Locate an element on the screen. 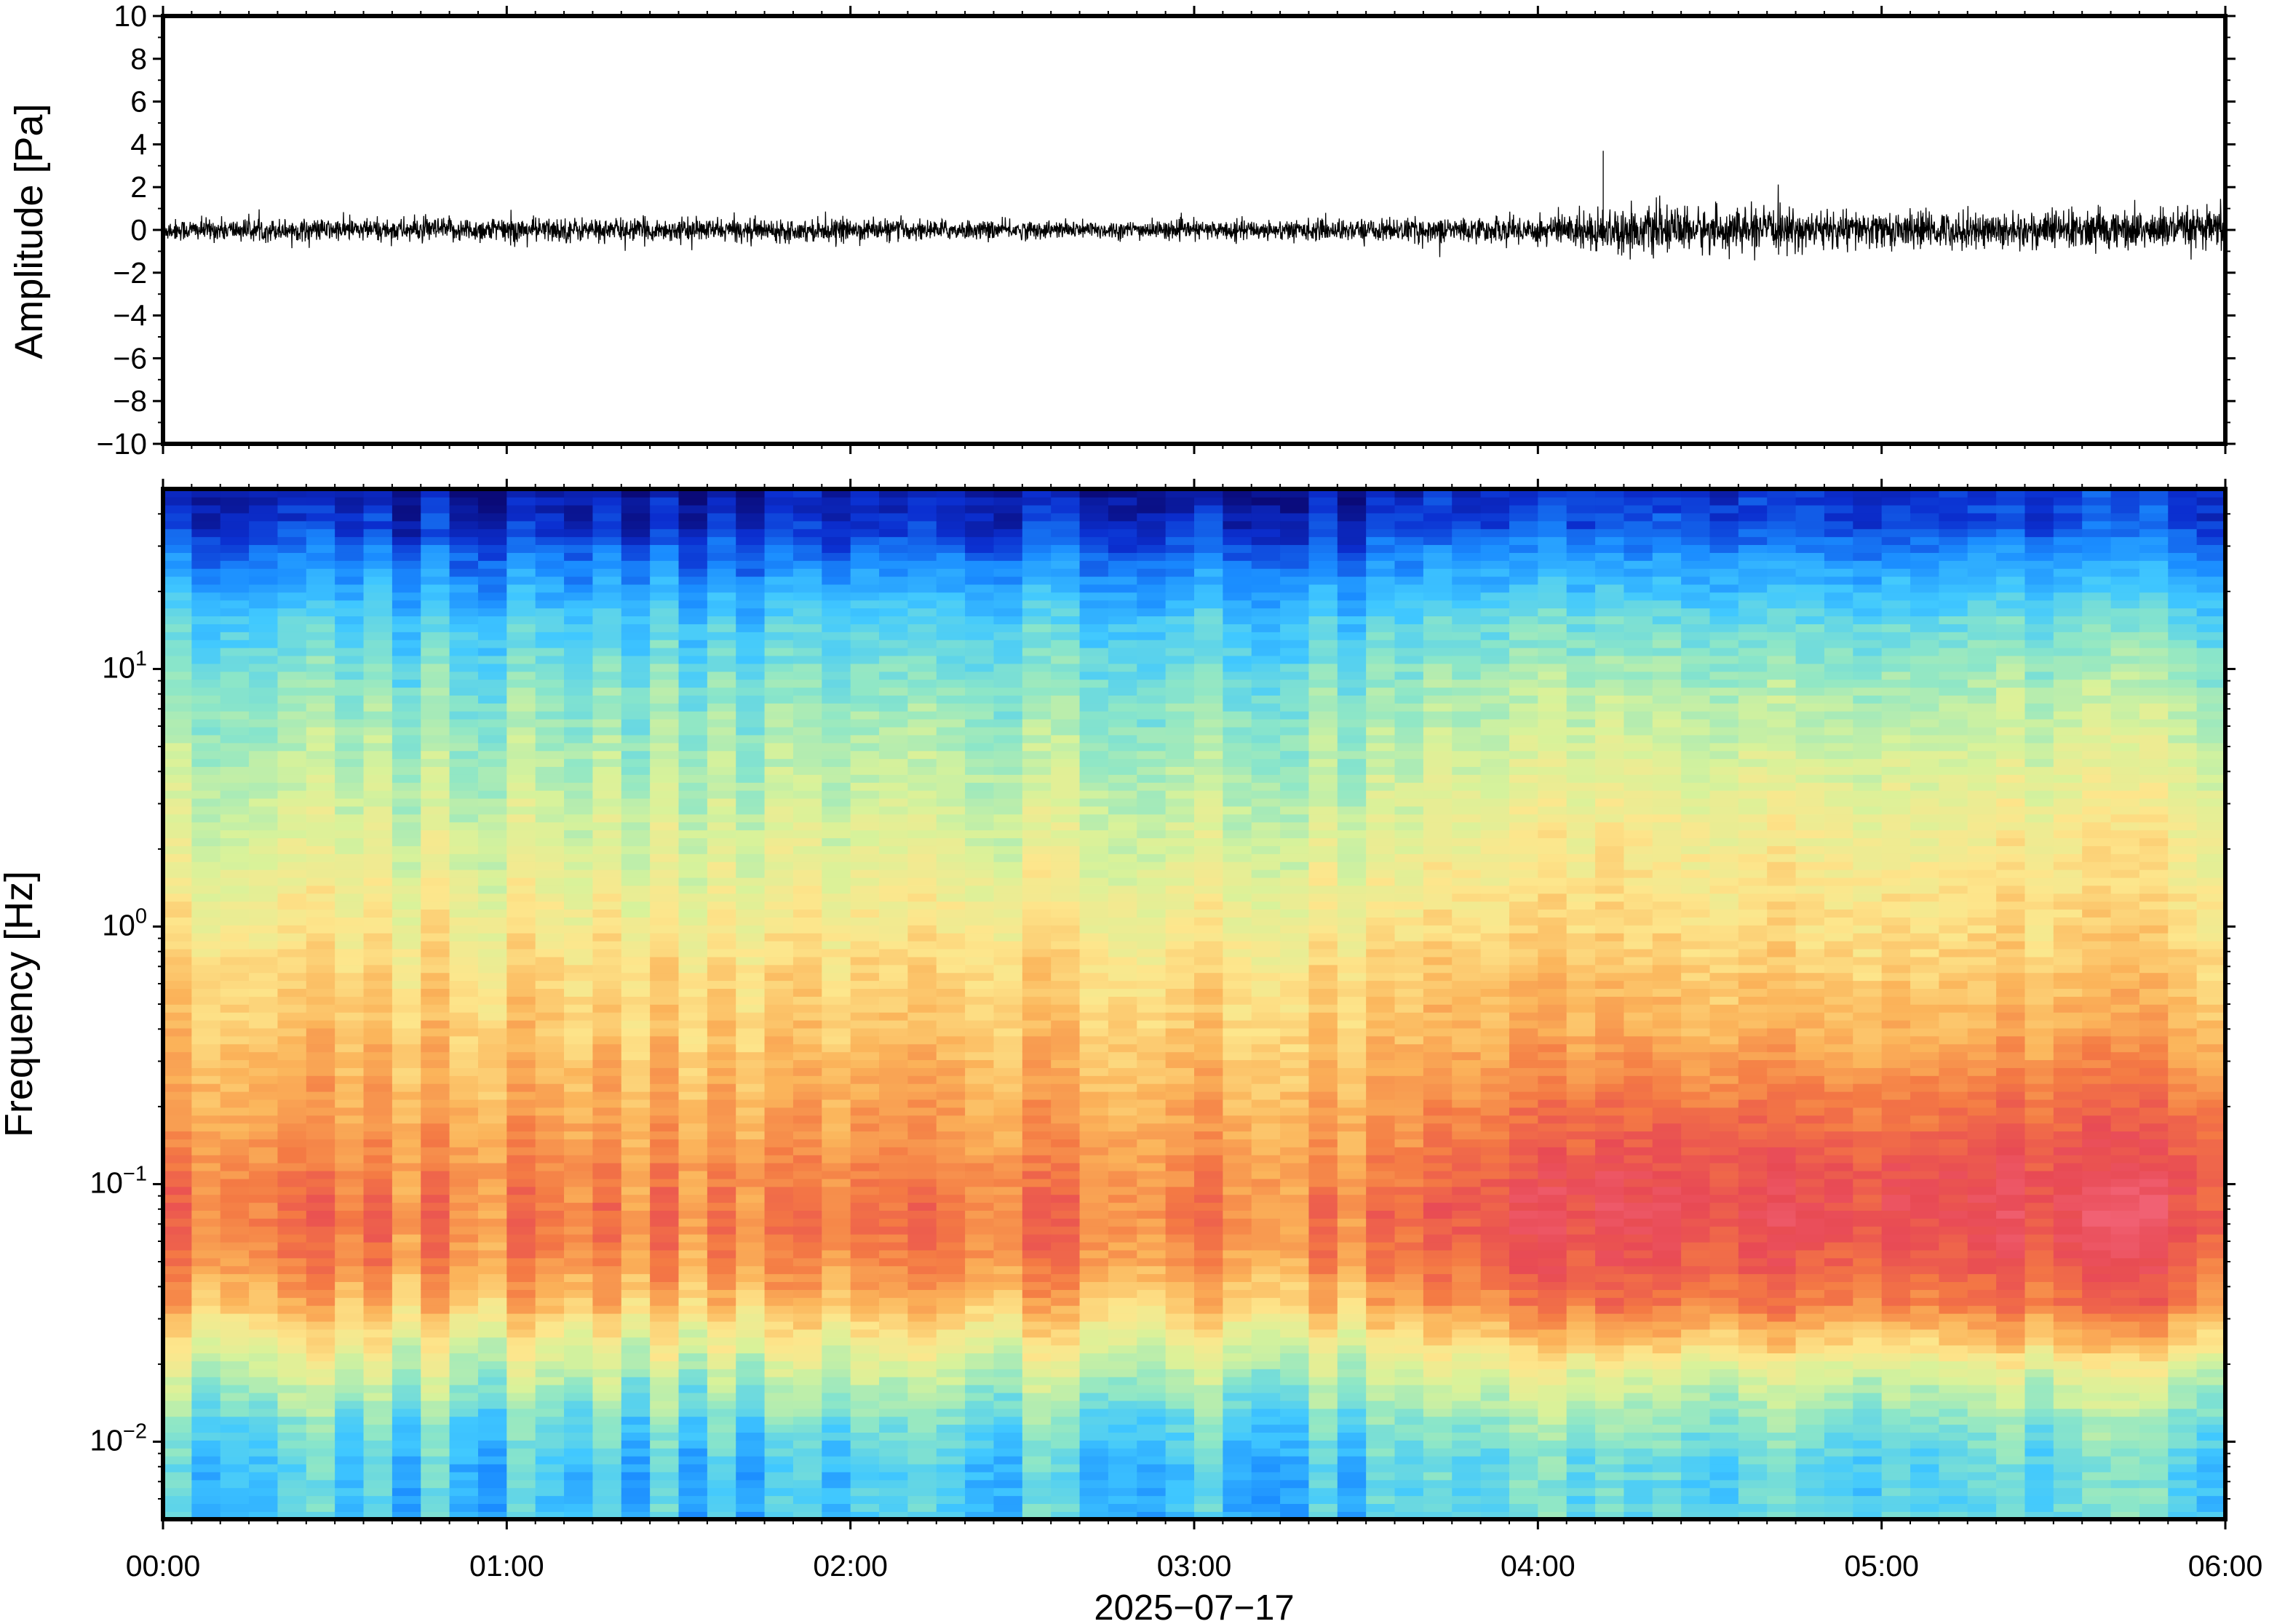 The height and width of the screenshot is (1624, 2269). waveform-y-tick-label: 2 is located at coordinates (138, 187).